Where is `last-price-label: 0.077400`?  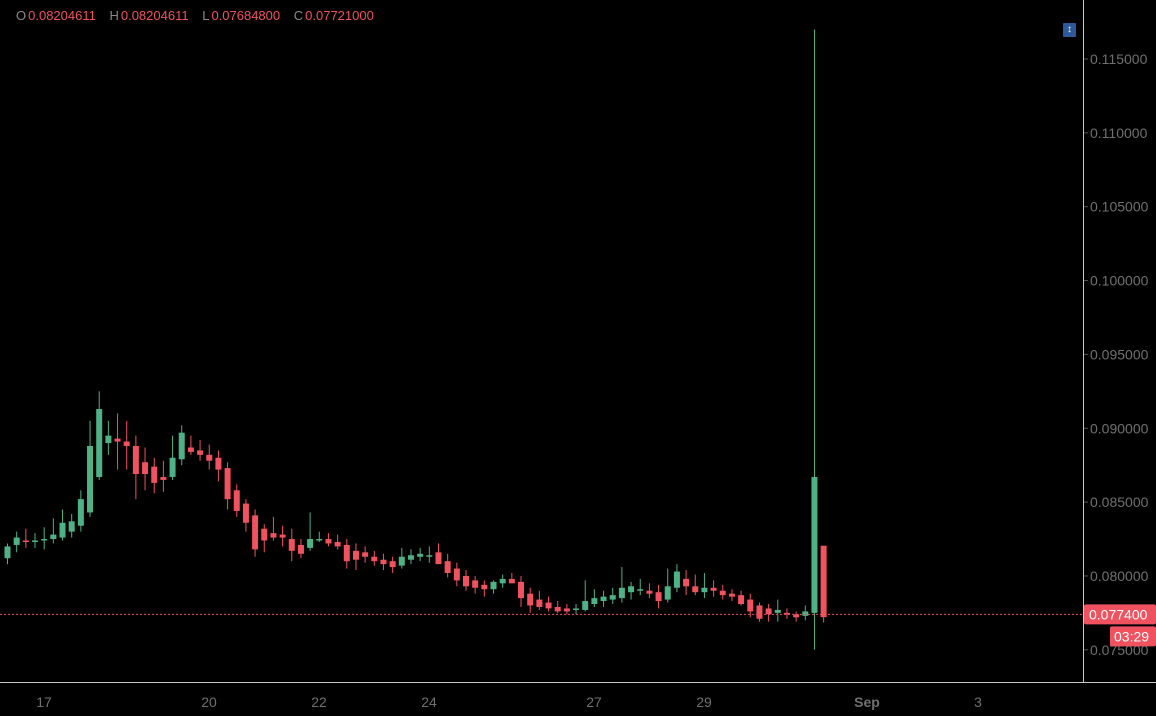 last-price-label: 0.077400 is located at coordinates (1120, 614).